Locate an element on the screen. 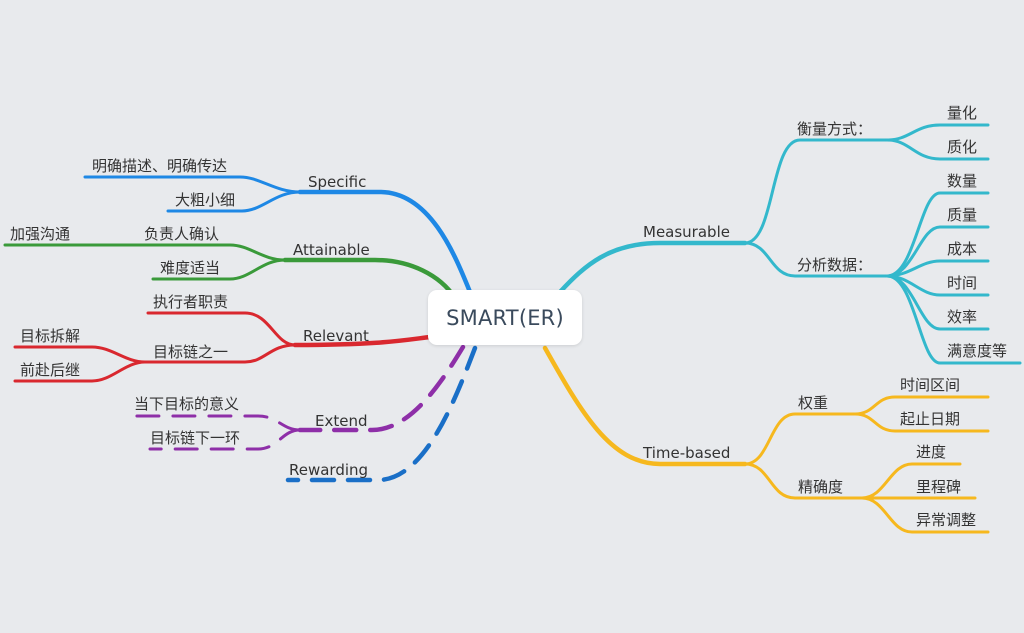 This screenshot has height=633, width=1024. node-precision-progress: 进度 is located at coordinates (931, 452).